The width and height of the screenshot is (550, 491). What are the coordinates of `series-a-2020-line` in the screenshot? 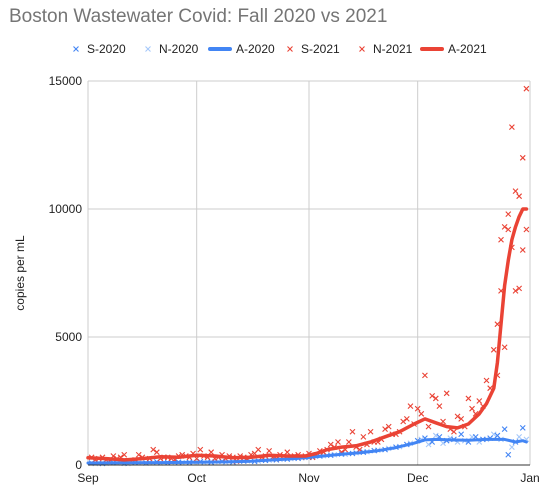 It's located at (307, 451).